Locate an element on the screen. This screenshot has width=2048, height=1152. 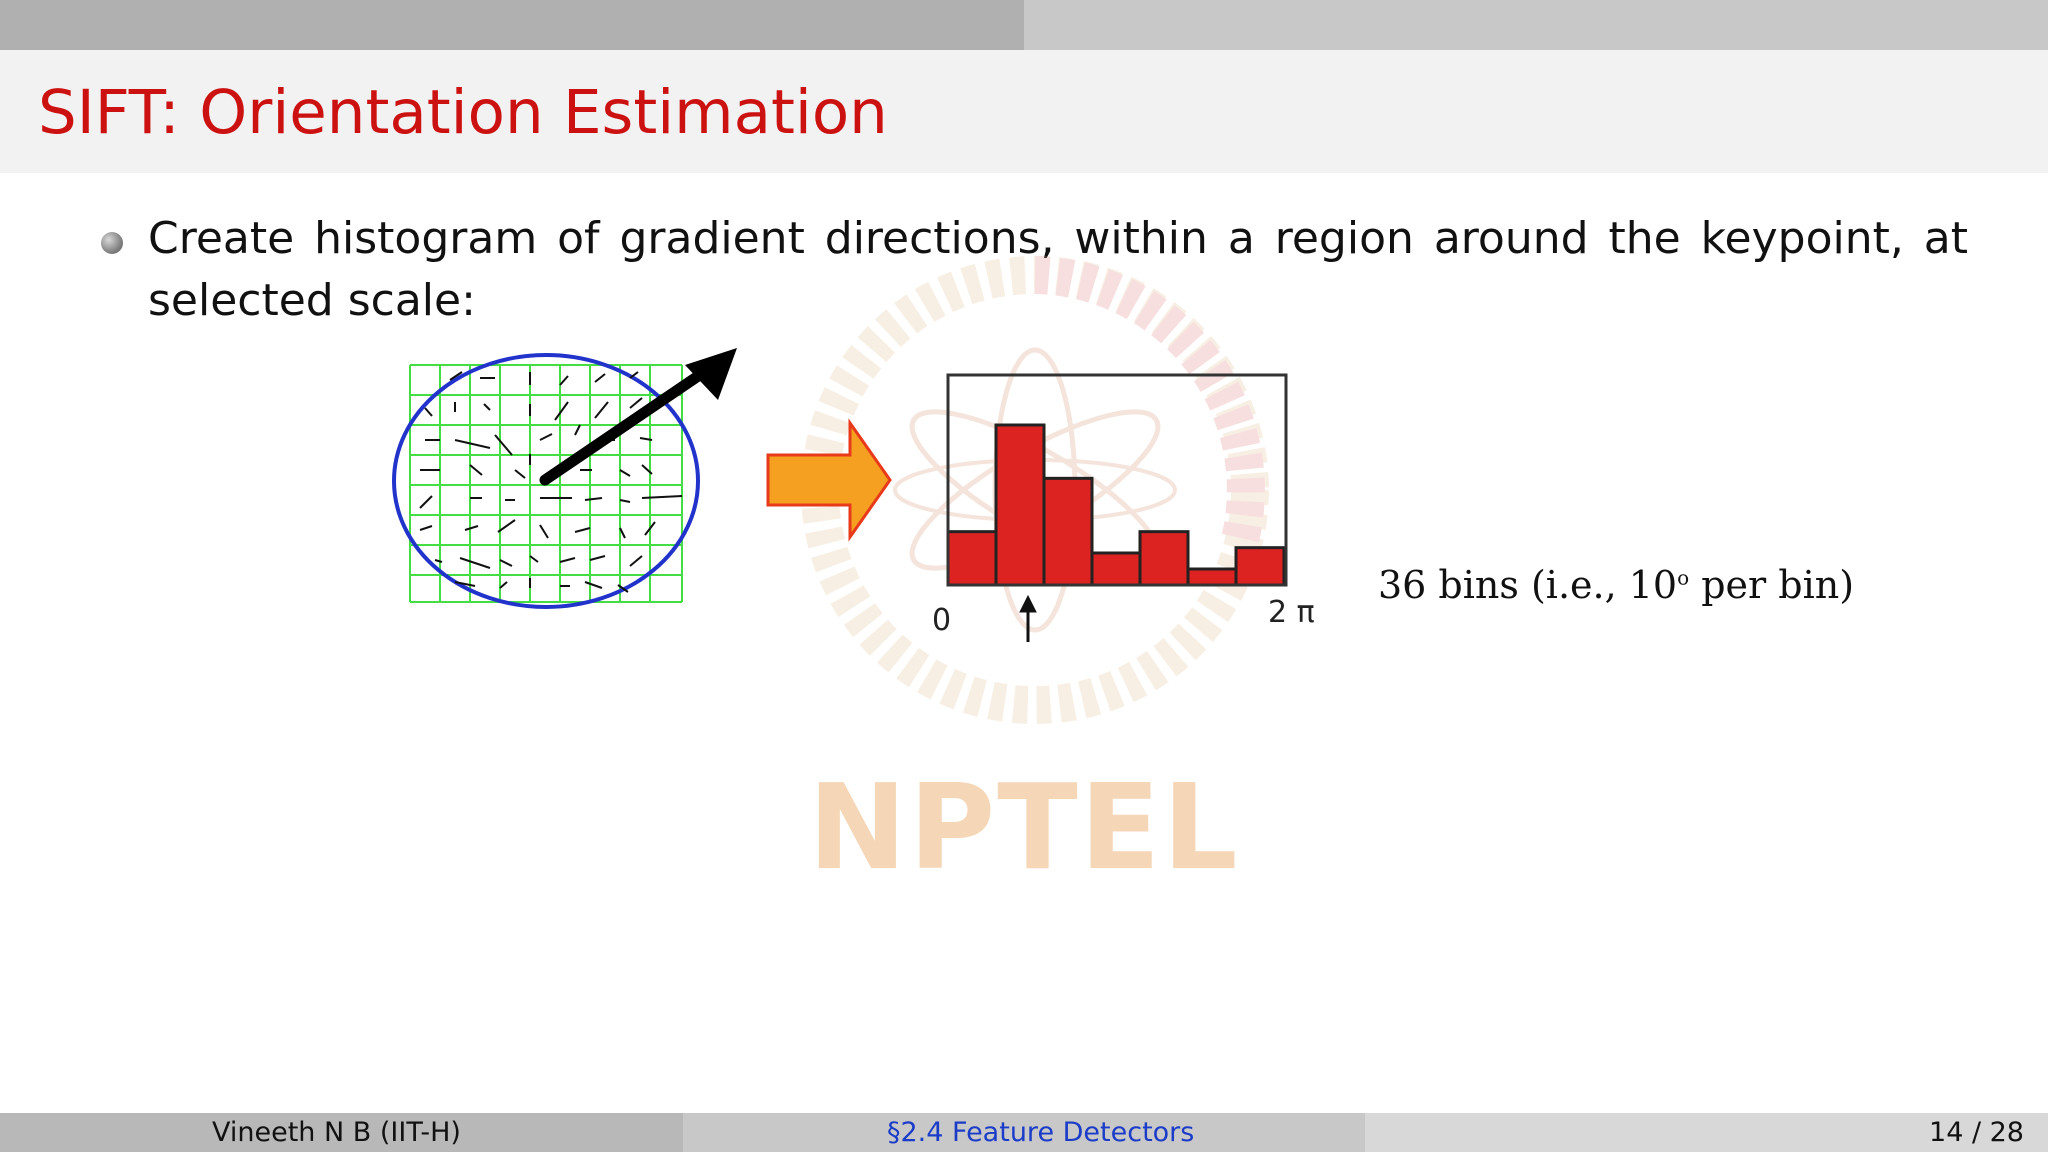
histogram-frame is located at coordinates (1117, 480).